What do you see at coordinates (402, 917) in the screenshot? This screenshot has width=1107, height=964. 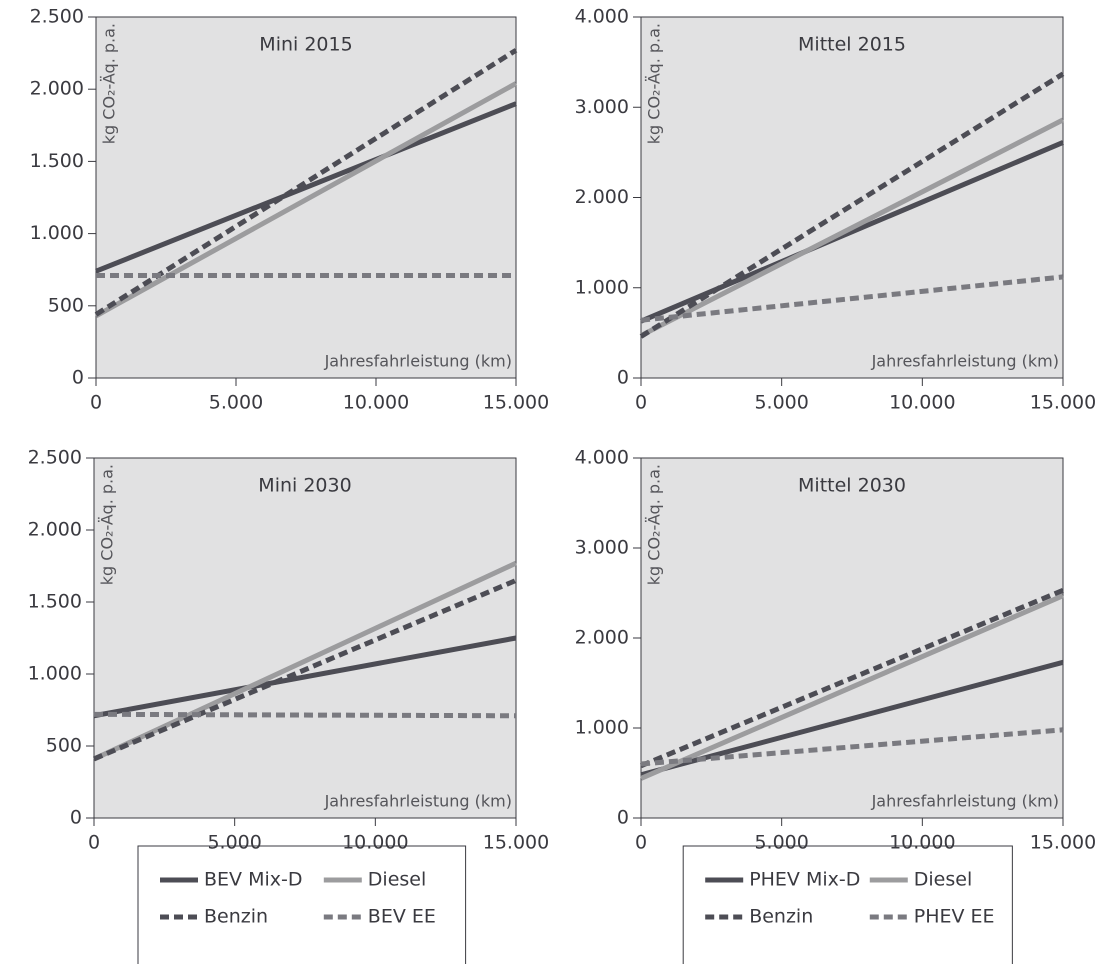 I see `legend-label: BEV EE` at bounding box center [402, 917].